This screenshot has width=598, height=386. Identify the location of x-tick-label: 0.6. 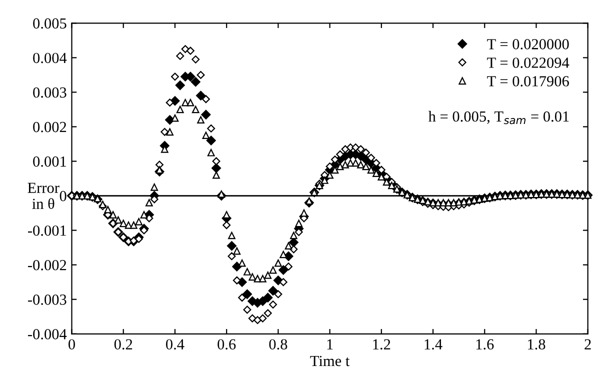
(227, 344).